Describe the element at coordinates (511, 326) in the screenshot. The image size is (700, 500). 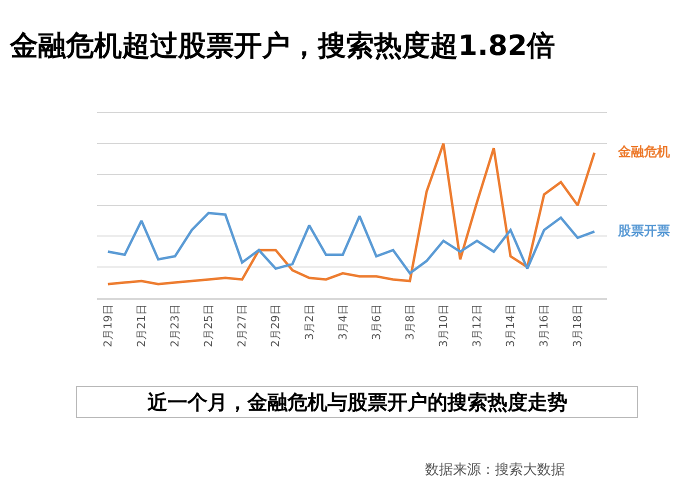
I see `x-tick-label: 3月14日` at that location.